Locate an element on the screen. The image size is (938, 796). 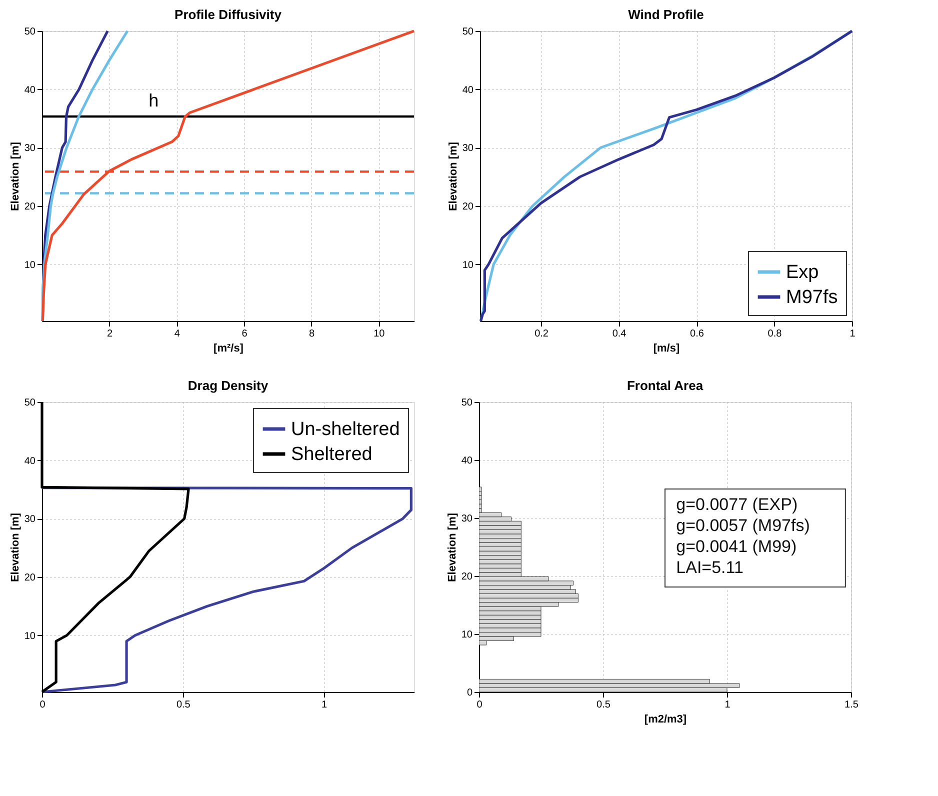
x-axis-title: [m²/s] is located at coordinates (229, 348).